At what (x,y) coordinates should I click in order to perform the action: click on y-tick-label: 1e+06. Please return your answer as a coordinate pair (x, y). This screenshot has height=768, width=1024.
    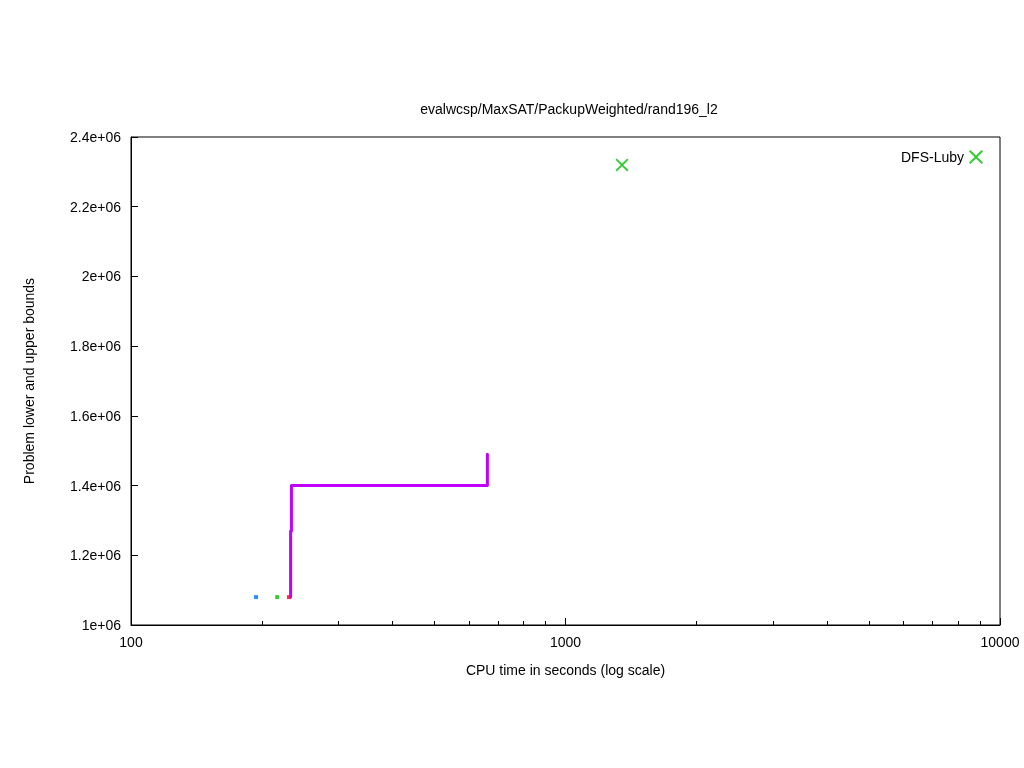
    Looking at the image, I should click on (101, 625).